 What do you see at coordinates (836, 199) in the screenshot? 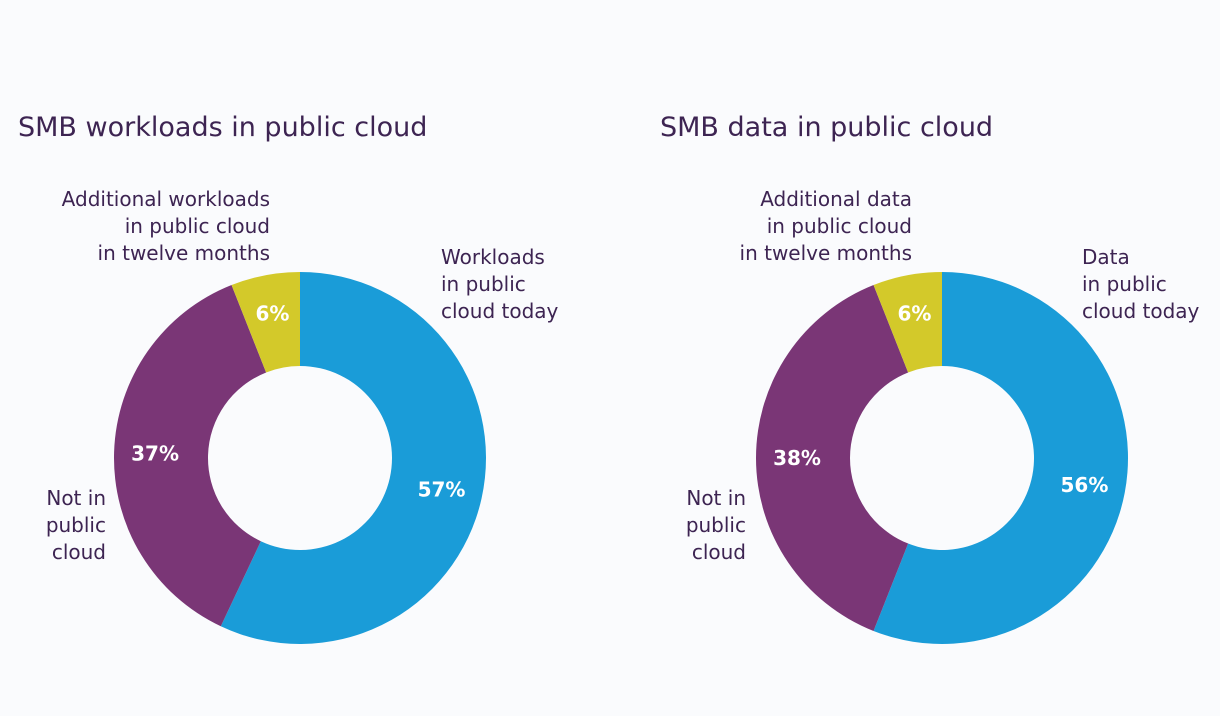
I see `chart2-label-additional-line1: Additional data` at bounding box center [836, 199].